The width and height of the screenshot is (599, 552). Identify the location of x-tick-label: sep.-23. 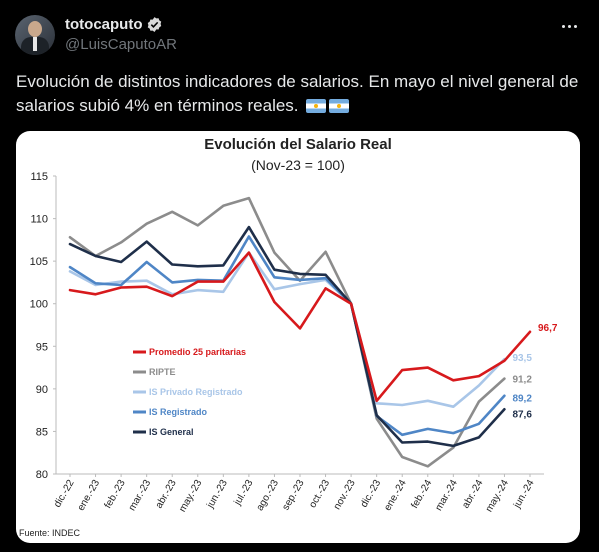
(293, 495).